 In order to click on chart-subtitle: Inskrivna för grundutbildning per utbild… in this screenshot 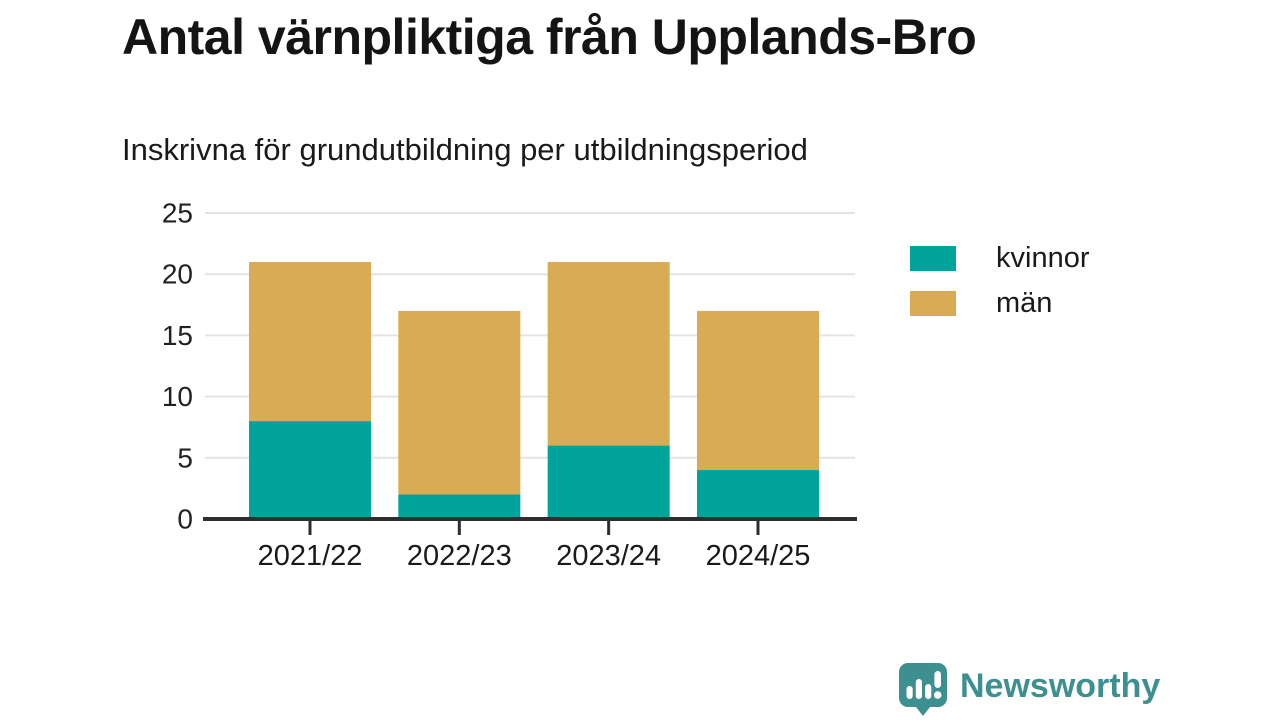, I will do `click(465, 149)`.